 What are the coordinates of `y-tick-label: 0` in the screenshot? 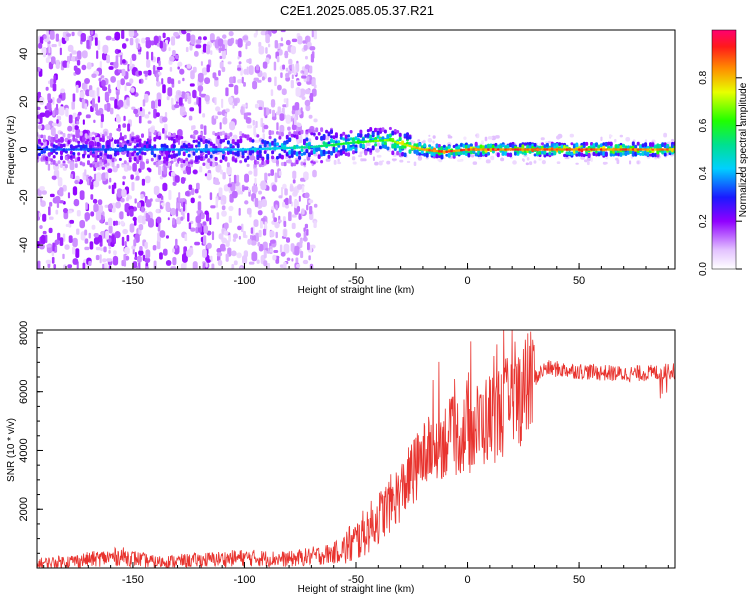 It's located at (24, 149).